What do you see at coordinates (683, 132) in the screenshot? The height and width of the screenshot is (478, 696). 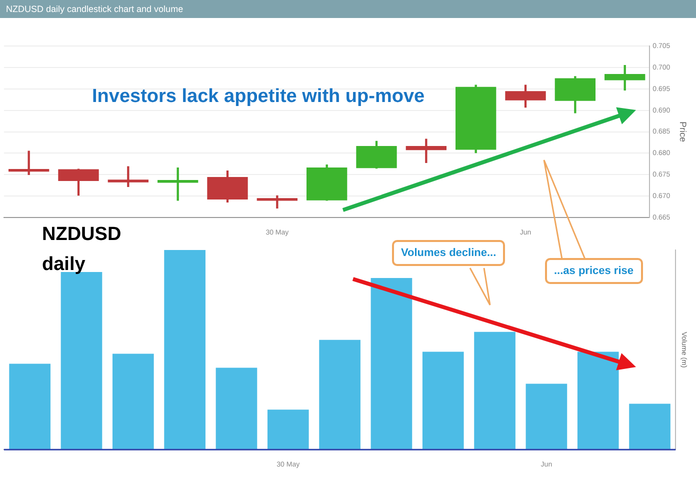 I see `y-axis-title: Price` at bounding box center [683, 132].